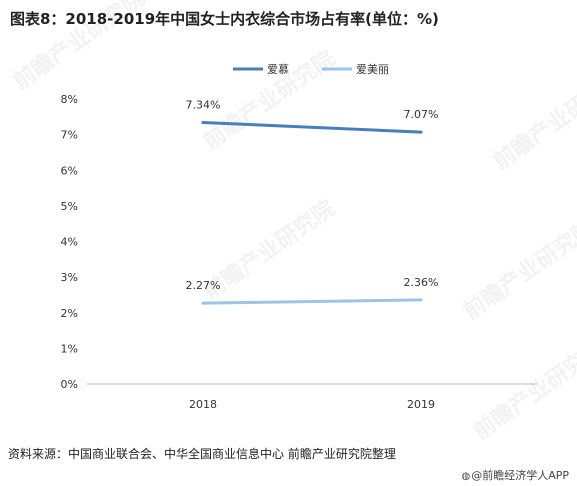 The width and height of the screenshot is (577, 486). I want to click on legend-label: 爱慕, so click(278, 69).